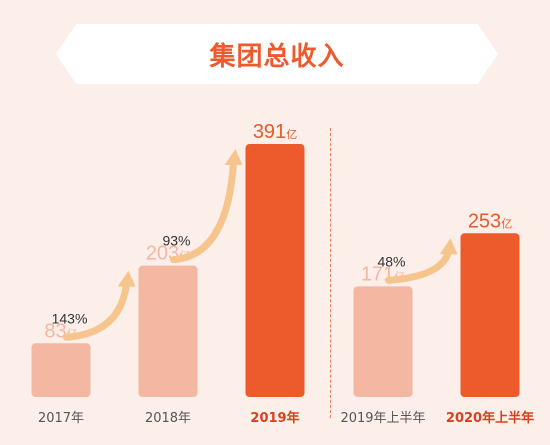 The height and width of the screenshot is (445, 550). I want to click on category-label-4: 2020年上半年, so click(490, 418).